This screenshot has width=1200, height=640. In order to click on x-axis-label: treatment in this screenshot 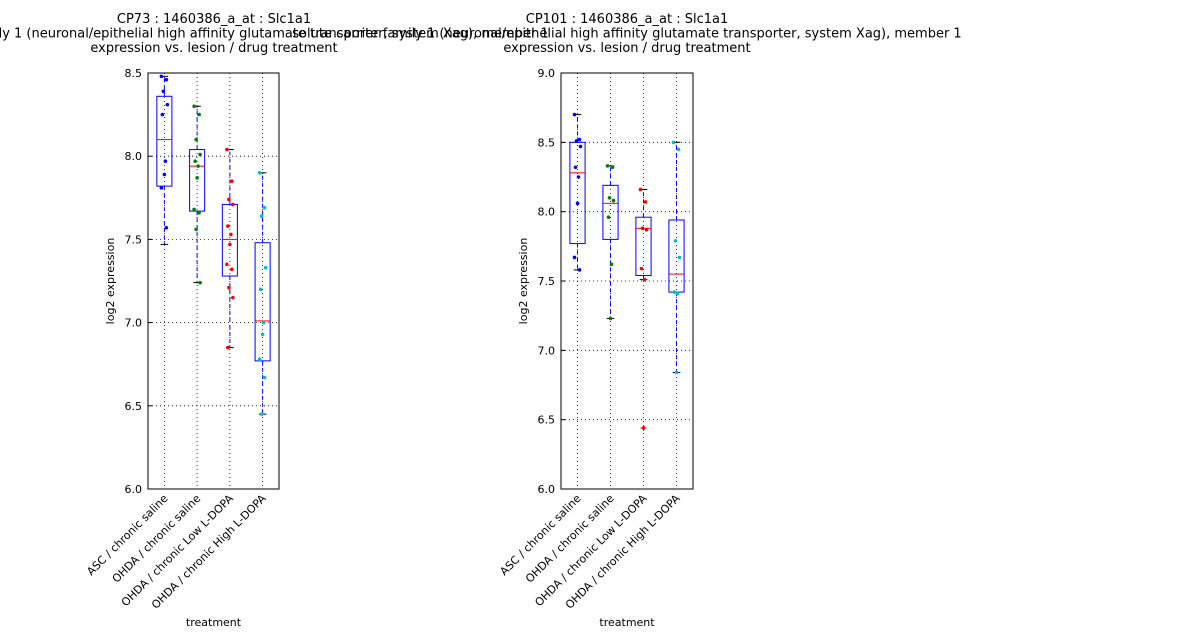, I will do `click(627, 622)`.